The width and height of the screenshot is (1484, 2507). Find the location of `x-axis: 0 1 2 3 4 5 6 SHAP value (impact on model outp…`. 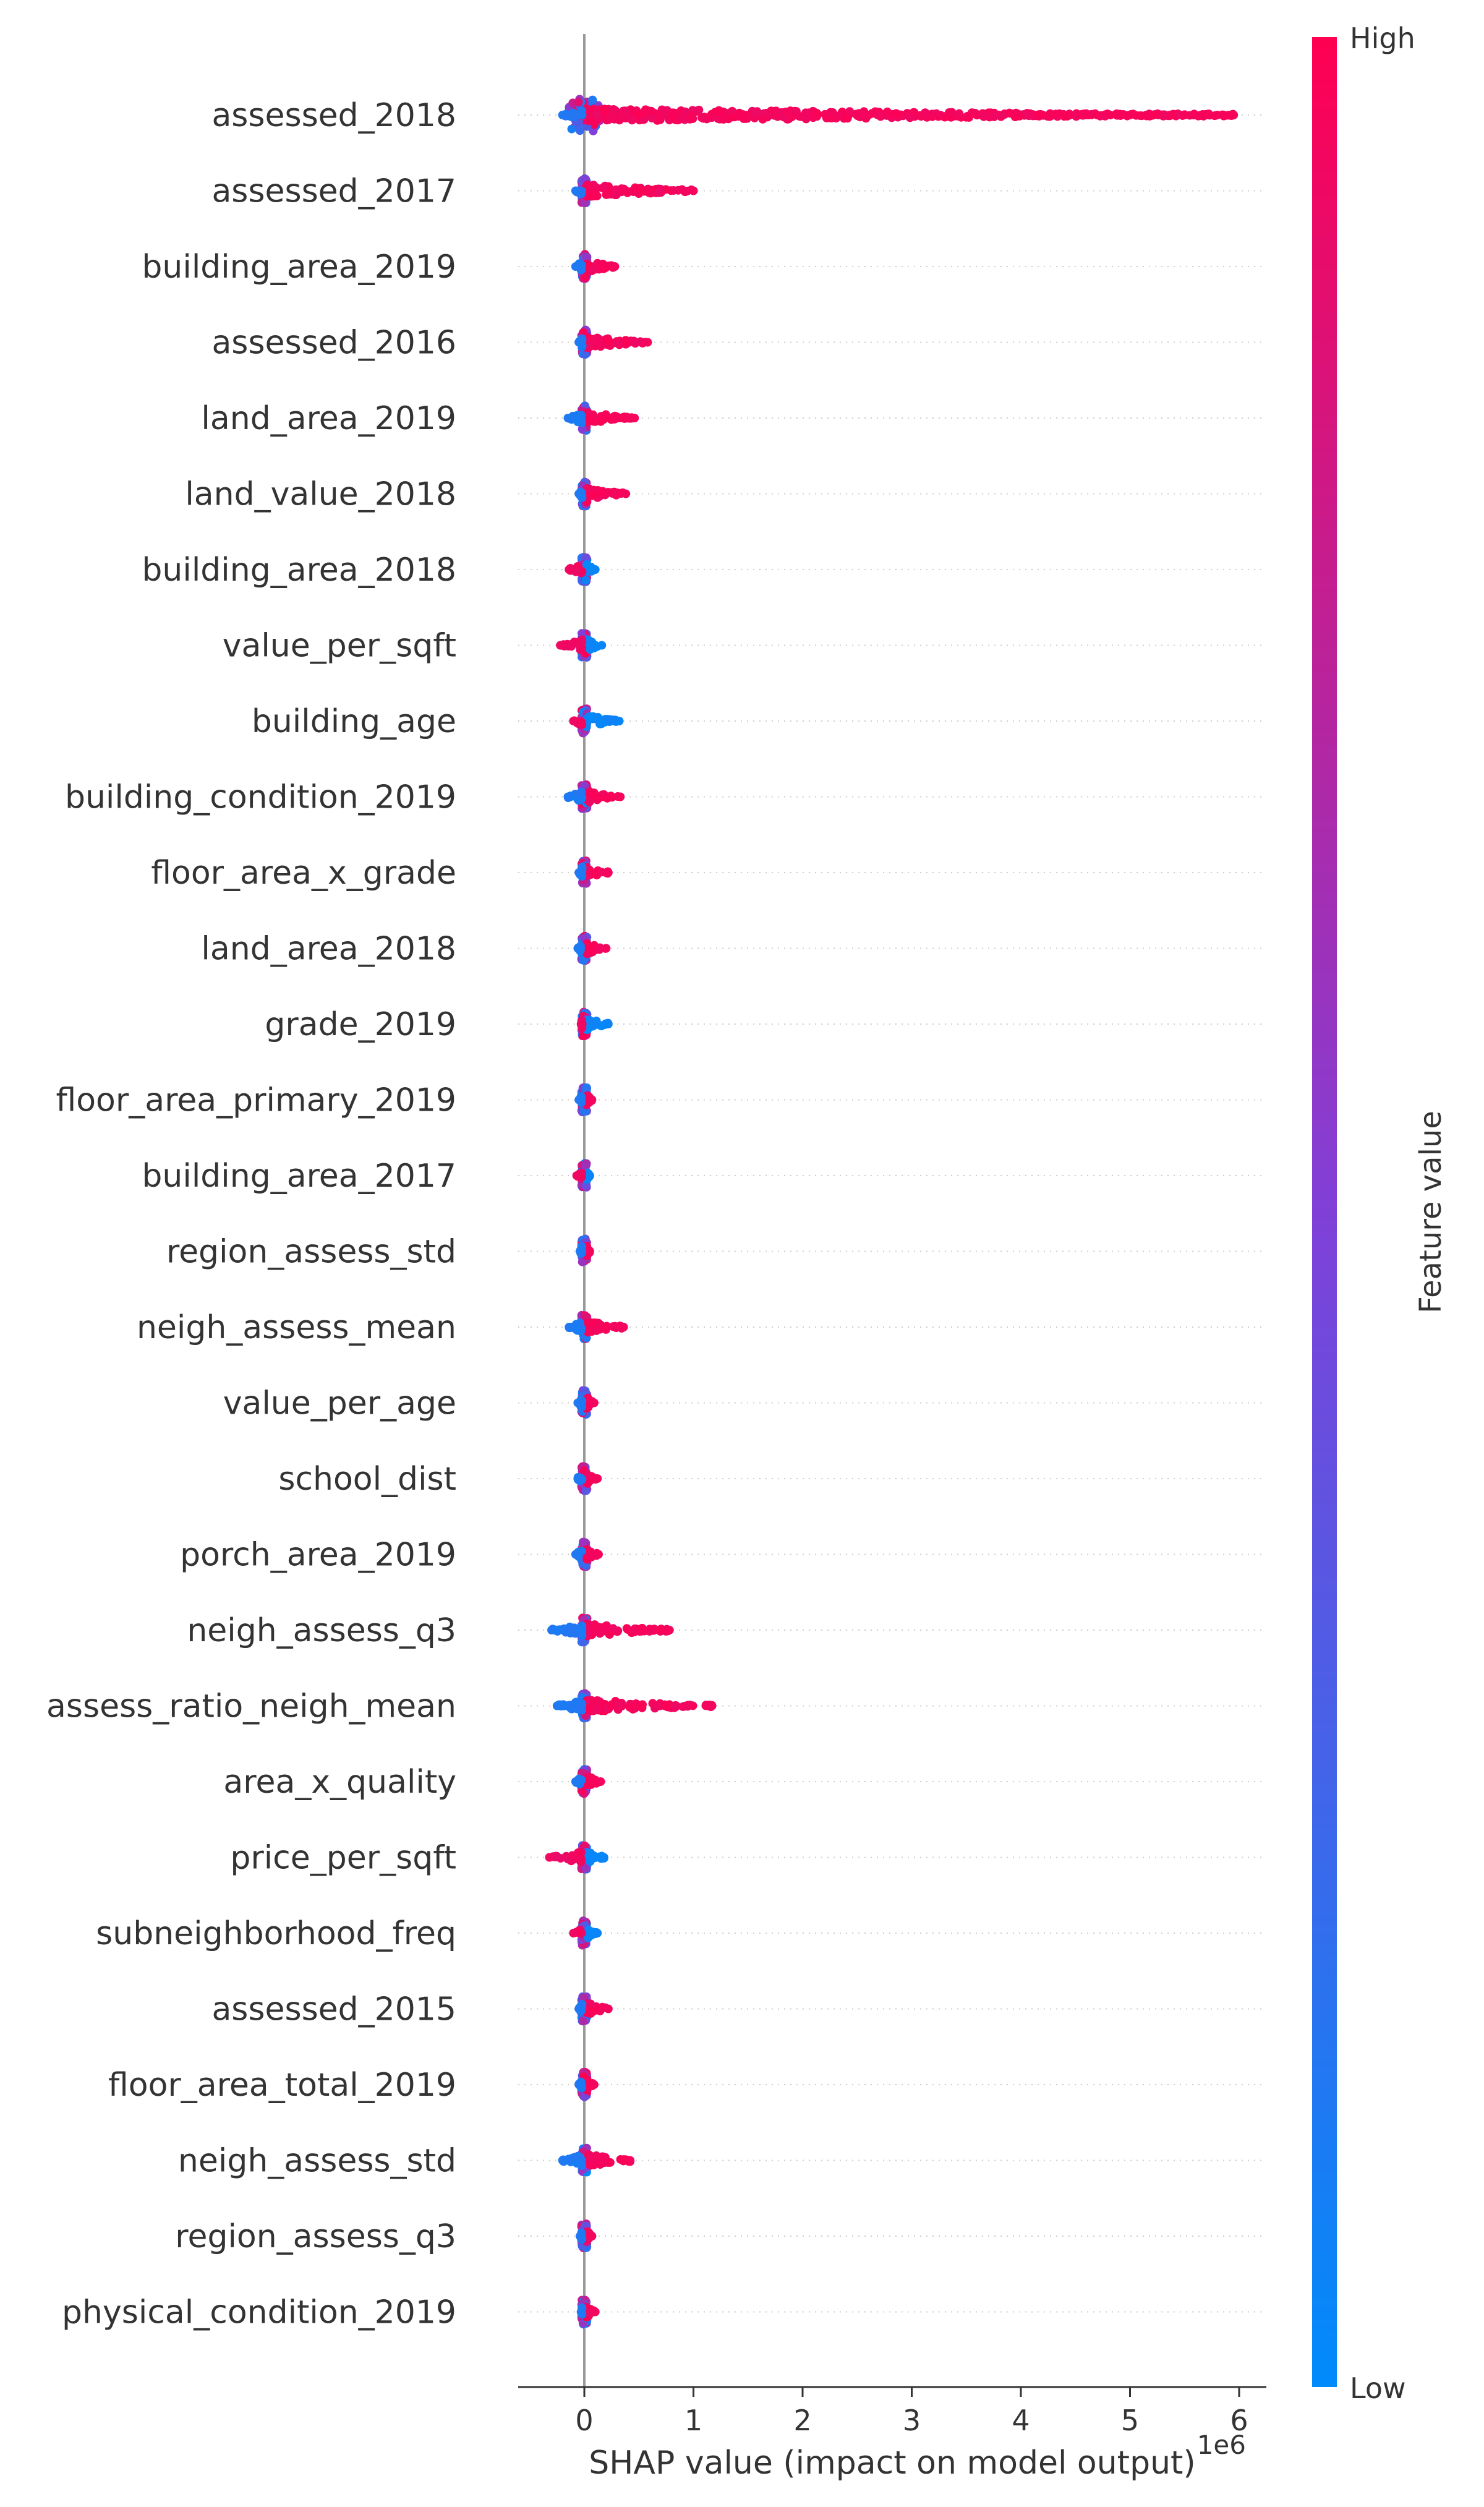

x-axis: 0 1 2 3 4 5 6 SHAP value (impact on model outp… is located at coordinates (892, 2434).